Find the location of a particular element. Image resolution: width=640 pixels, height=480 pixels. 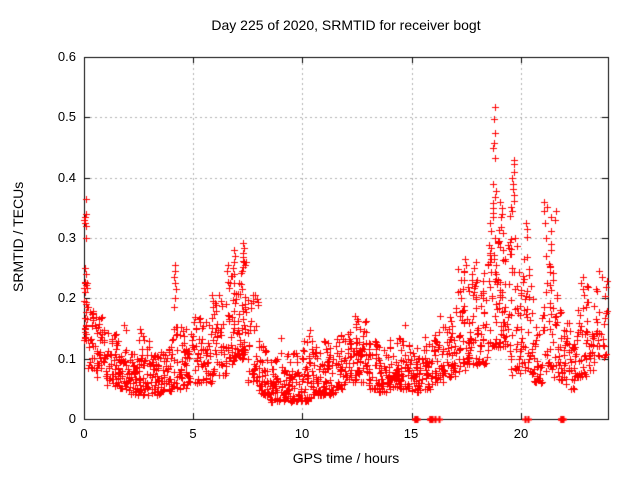

x-tick-label: 10 is located at coordinates (302, 433).